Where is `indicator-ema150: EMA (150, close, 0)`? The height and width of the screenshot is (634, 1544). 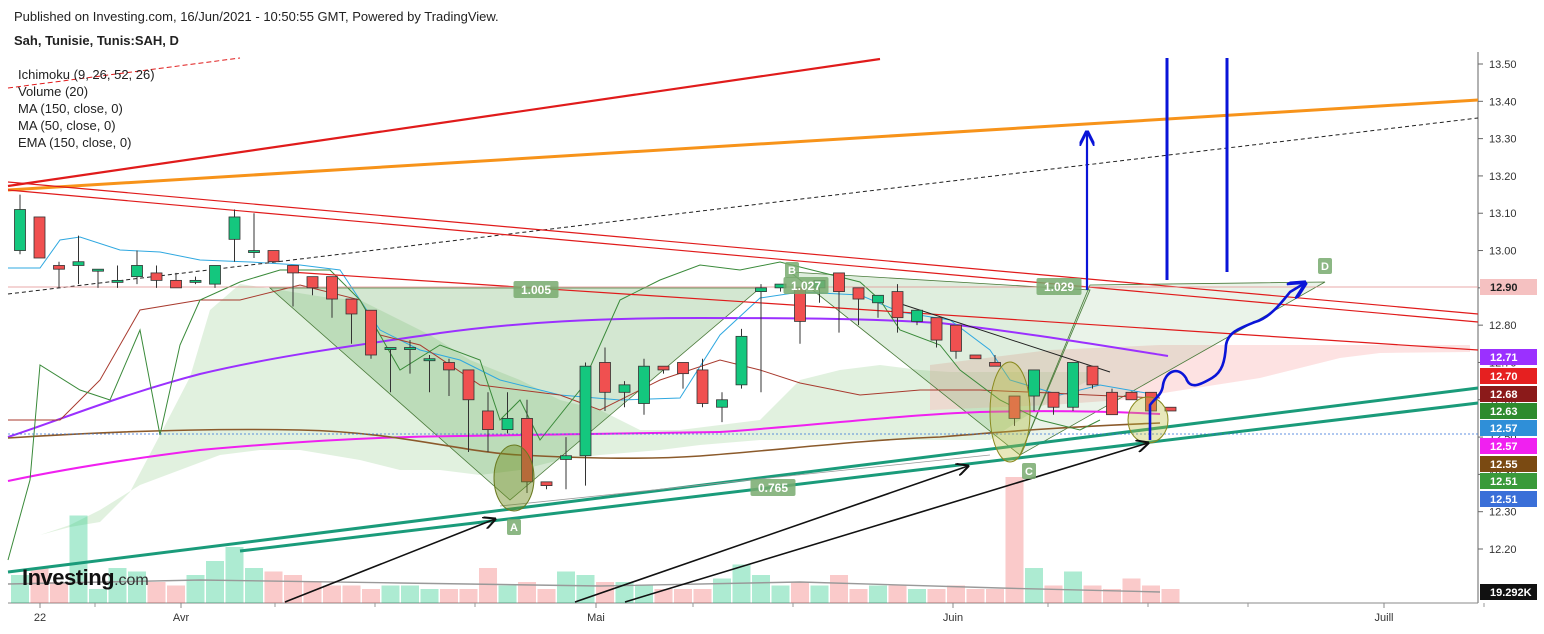
indicator-ema150: EMA (150, close, 0) is located at coordinates (75, 142).